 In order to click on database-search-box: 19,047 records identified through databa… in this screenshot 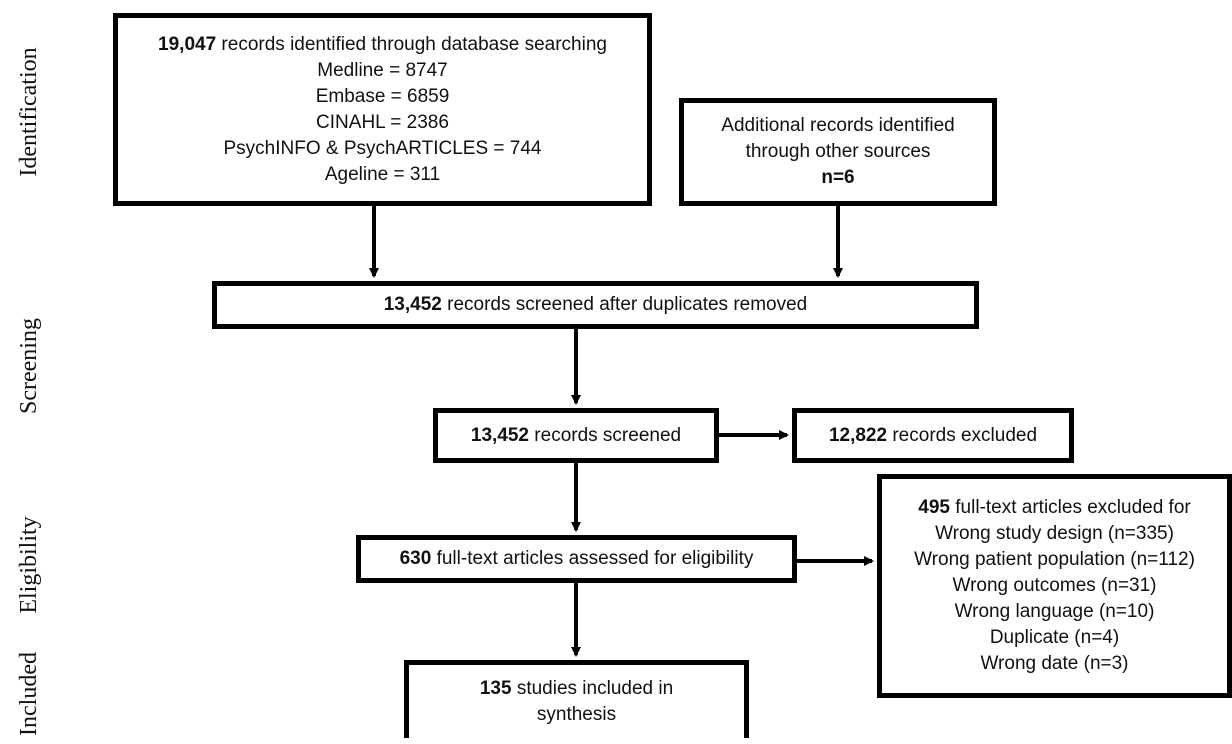, I will do `click(382, 109)`.